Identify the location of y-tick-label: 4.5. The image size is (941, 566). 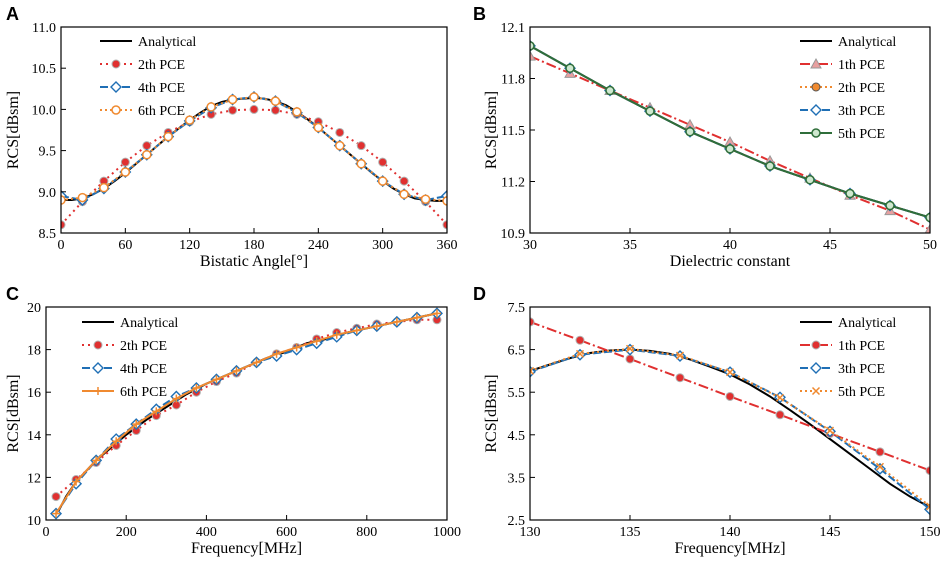
(517, 436).